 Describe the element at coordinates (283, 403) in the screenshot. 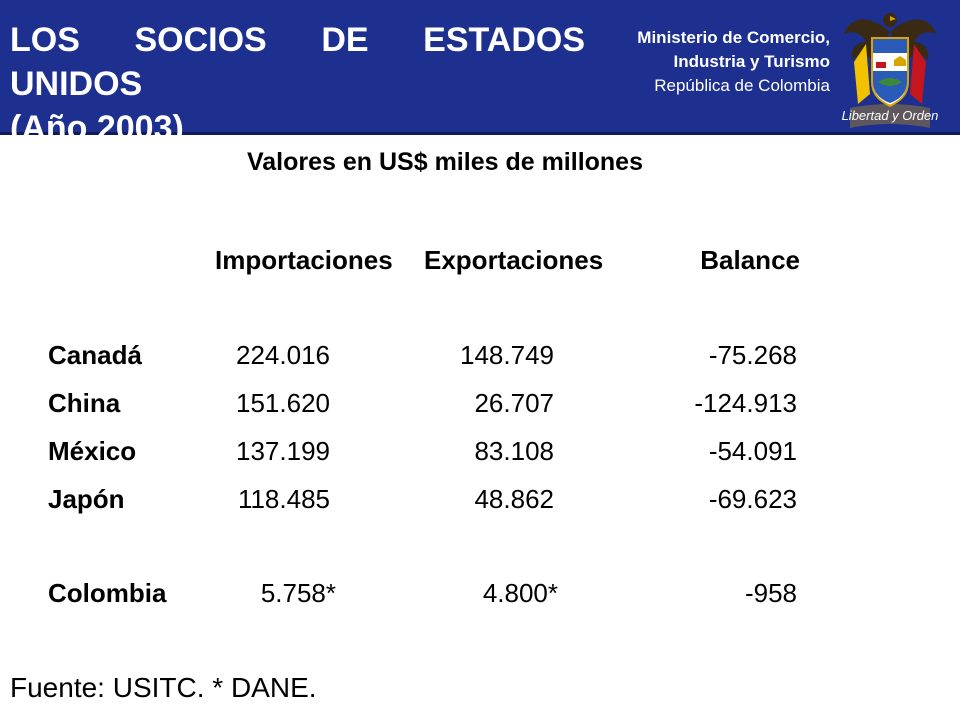

I see `cell-china-imports: 151.620` at that location.